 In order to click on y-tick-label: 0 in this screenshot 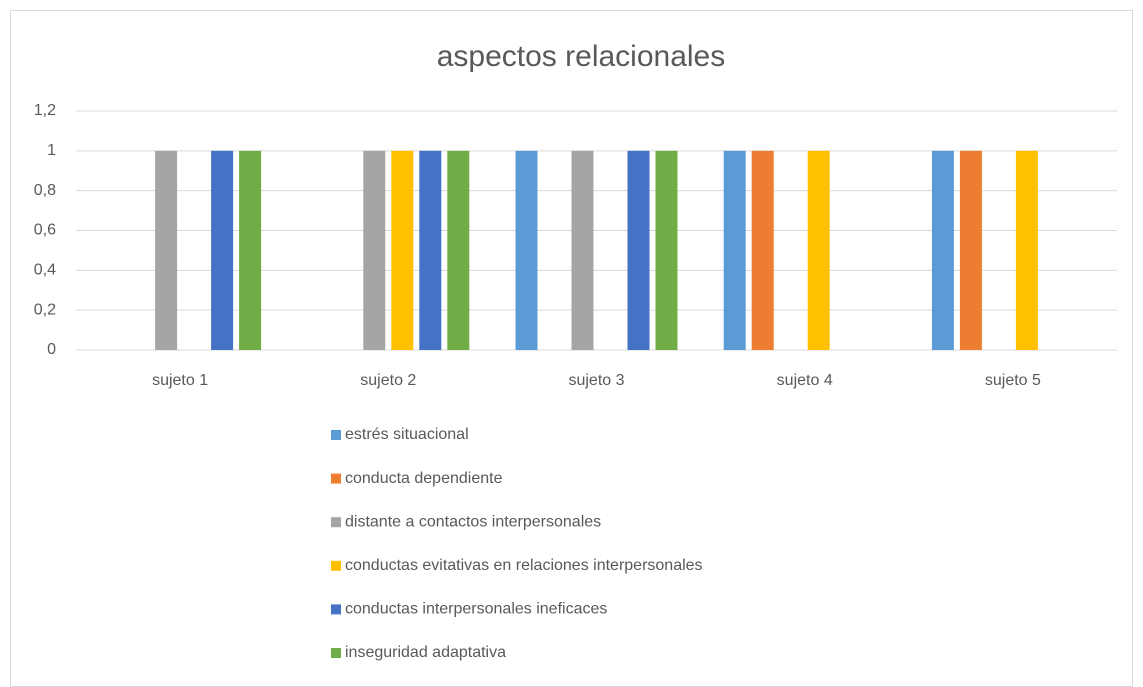, I will do `click(51, 349)`.